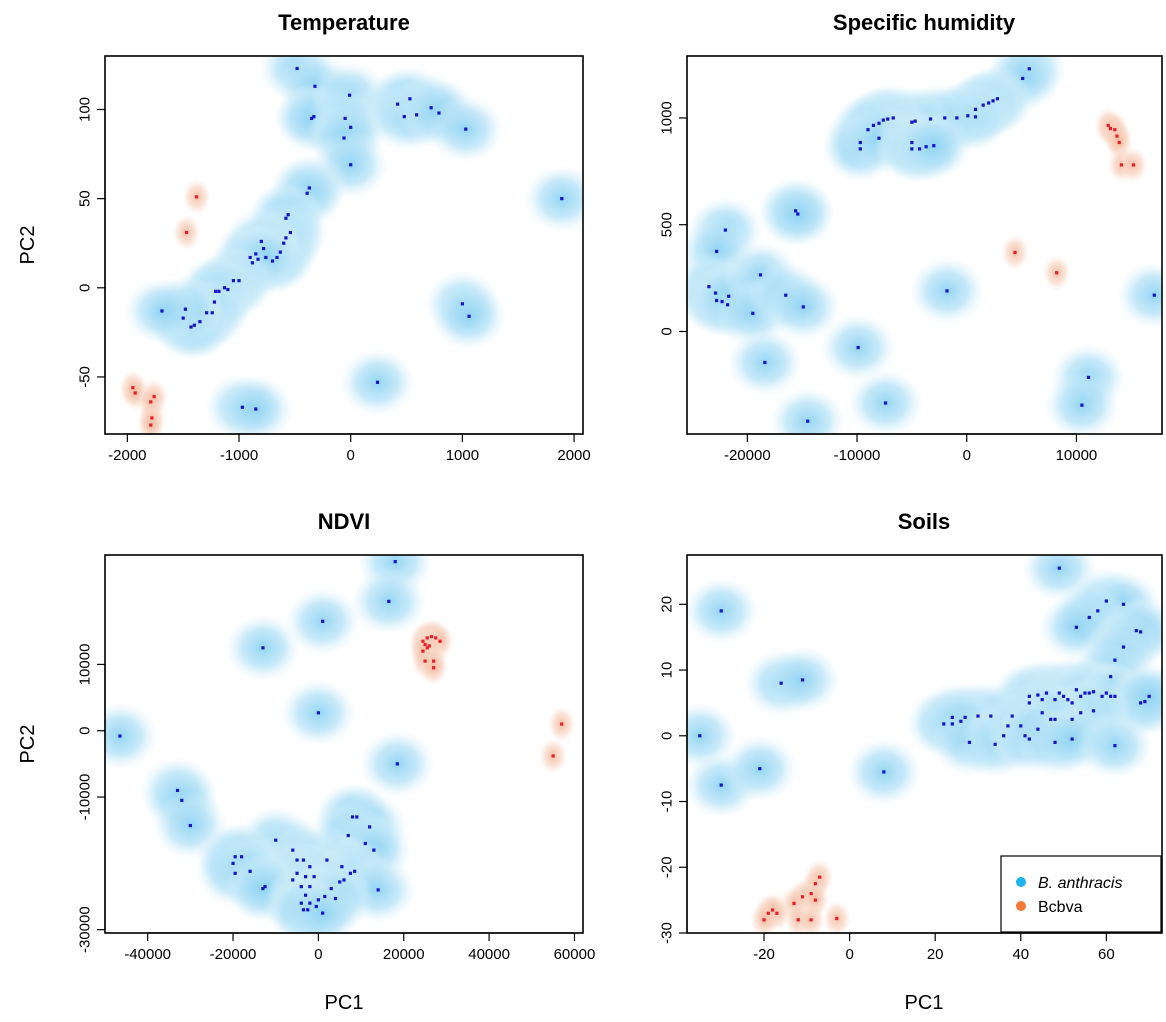 The width and height of the screenshot is (1166, 1022). What do you see at coordinates (573, 455) in the screenshot?
I see `x-tick-label: 2000` at bounding box center [573, 455].